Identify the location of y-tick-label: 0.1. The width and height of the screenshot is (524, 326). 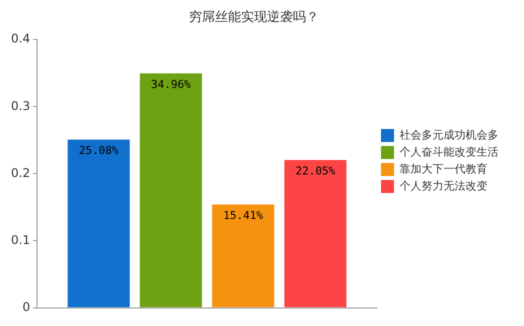
(20, 239).